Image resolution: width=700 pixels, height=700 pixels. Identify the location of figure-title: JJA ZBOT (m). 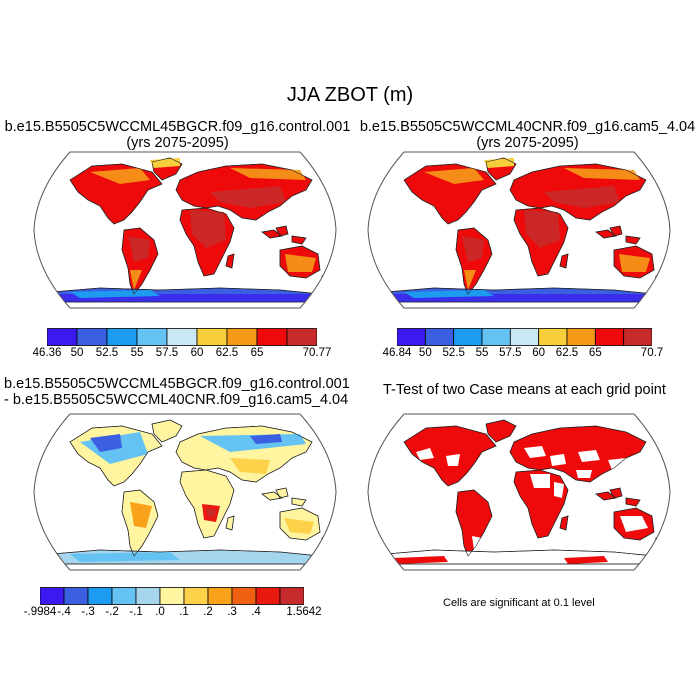
(350, 95).